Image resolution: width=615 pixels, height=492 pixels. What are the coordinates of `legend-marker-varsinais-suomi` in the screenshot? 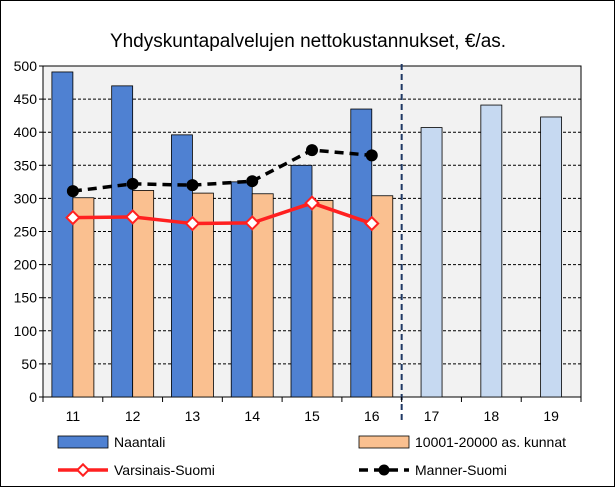 It's located at (83, 470).